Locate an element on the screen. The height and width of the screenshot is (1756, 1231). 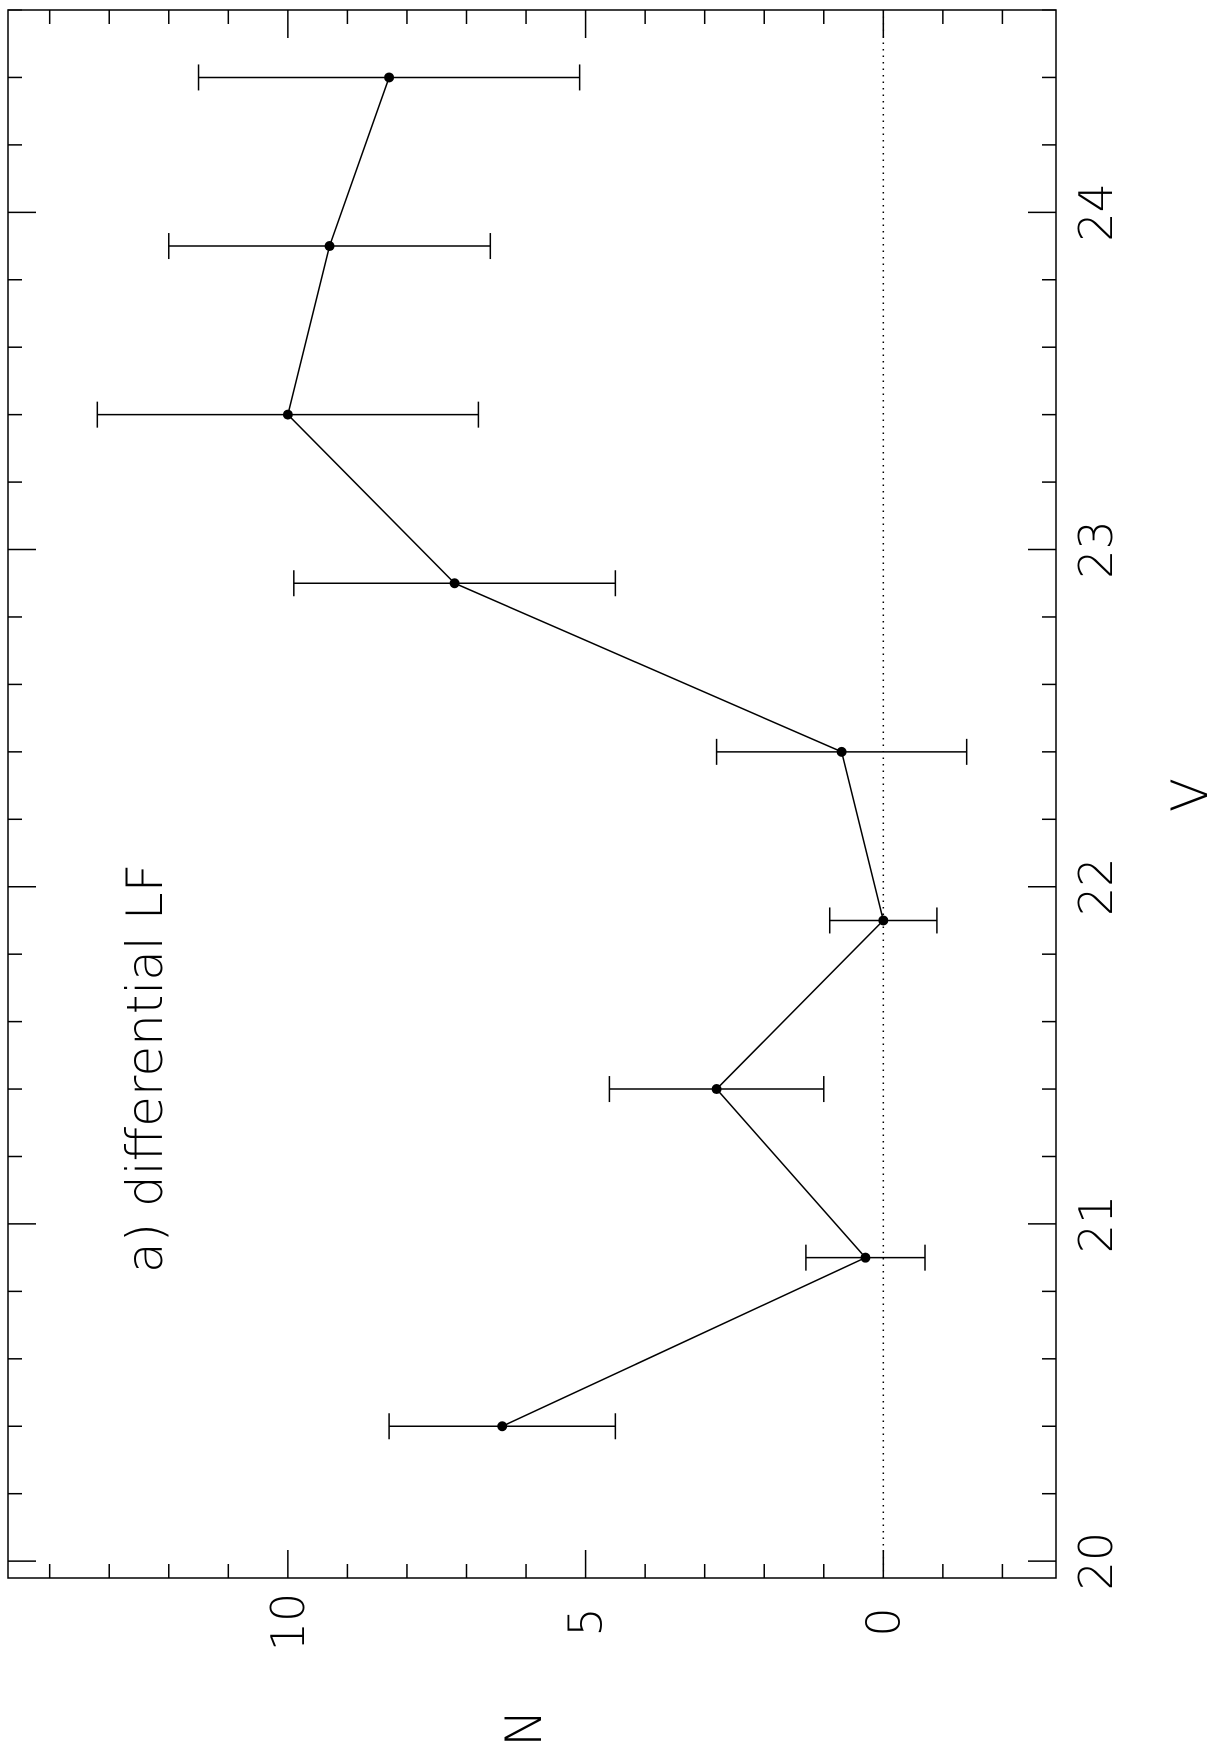
y-axis-label: N is located at coordinates (524, 1727).